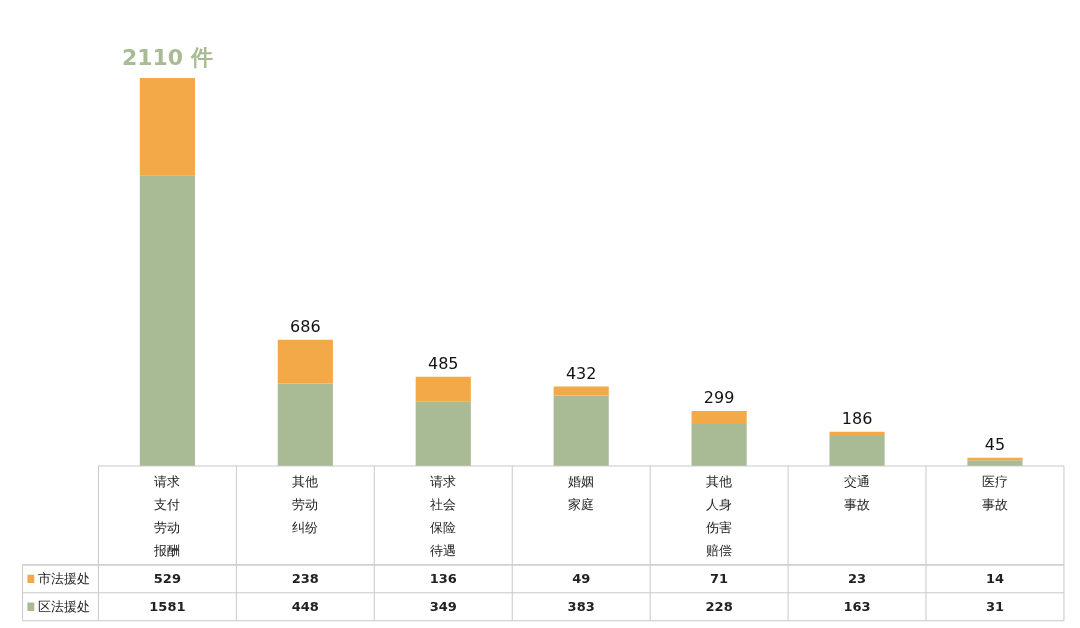 This screenshot has height=628, width=1080. What do you see at coordinates (305, 579) in the screenshot?
I see `data-label: 238` at bounding box center [305, 579].